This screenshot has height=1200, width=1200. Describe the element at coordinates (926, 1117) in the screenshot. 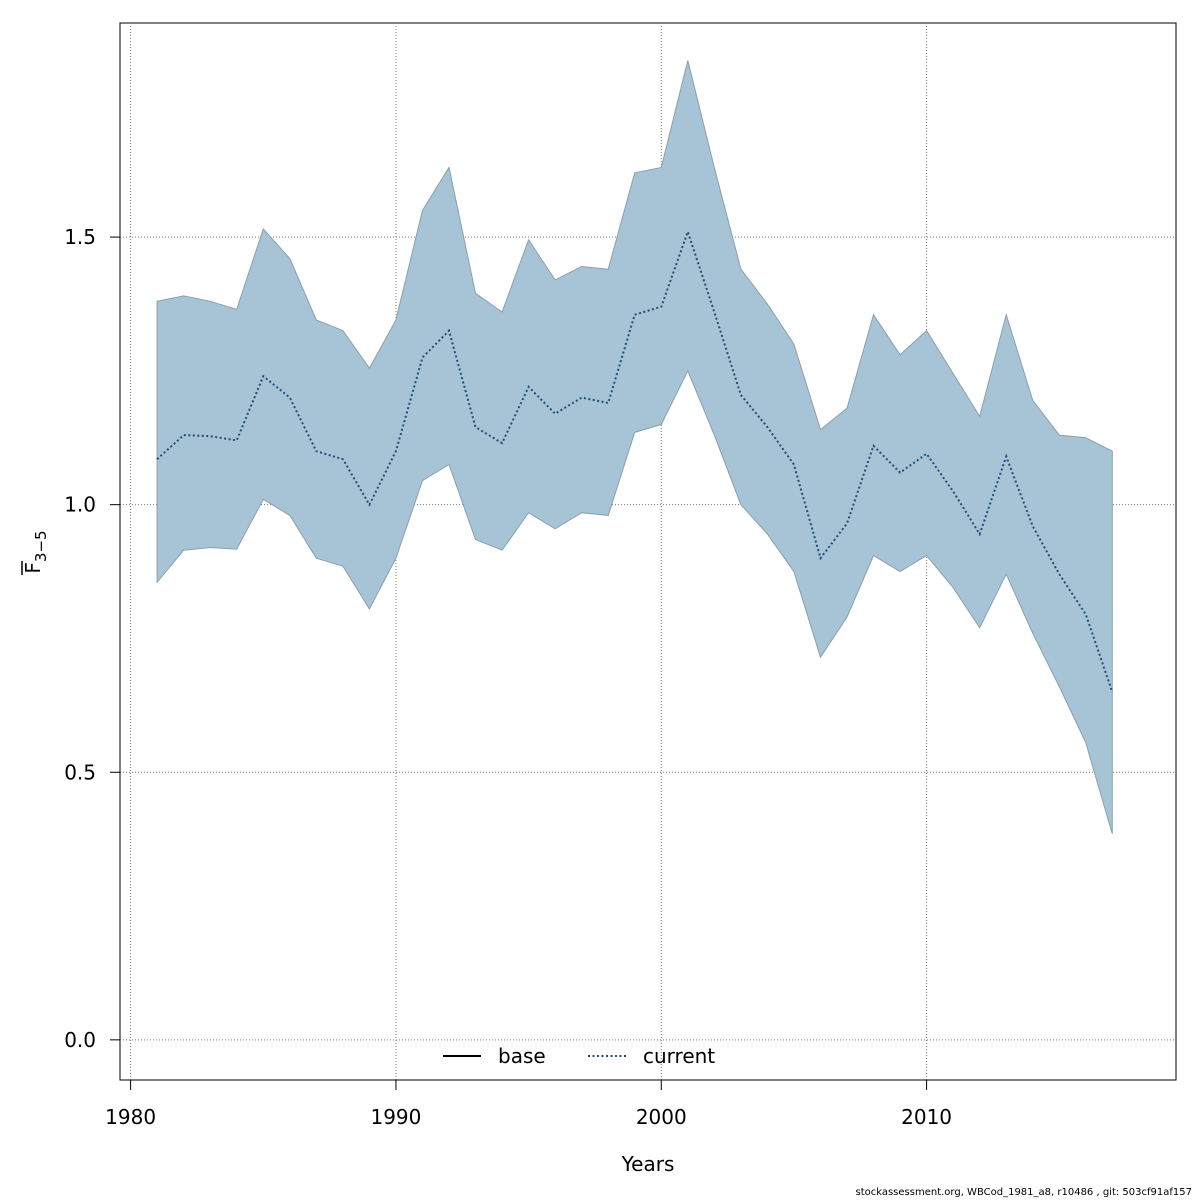

I see `x-tick-label-2010: 2010` at that location.